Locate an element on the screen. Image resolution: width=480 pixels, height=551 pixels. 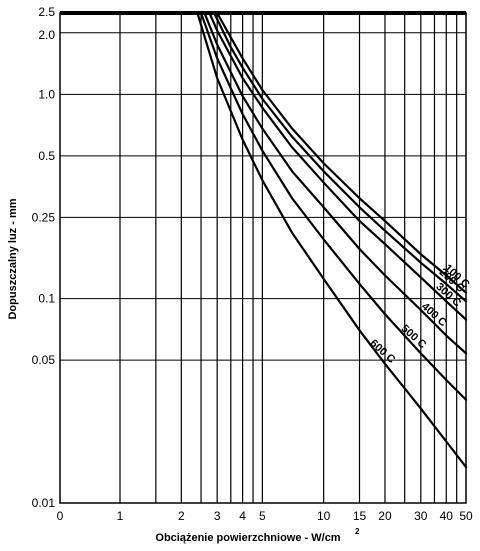
x-tick-label: 0 is located at coordinates (60, 516).